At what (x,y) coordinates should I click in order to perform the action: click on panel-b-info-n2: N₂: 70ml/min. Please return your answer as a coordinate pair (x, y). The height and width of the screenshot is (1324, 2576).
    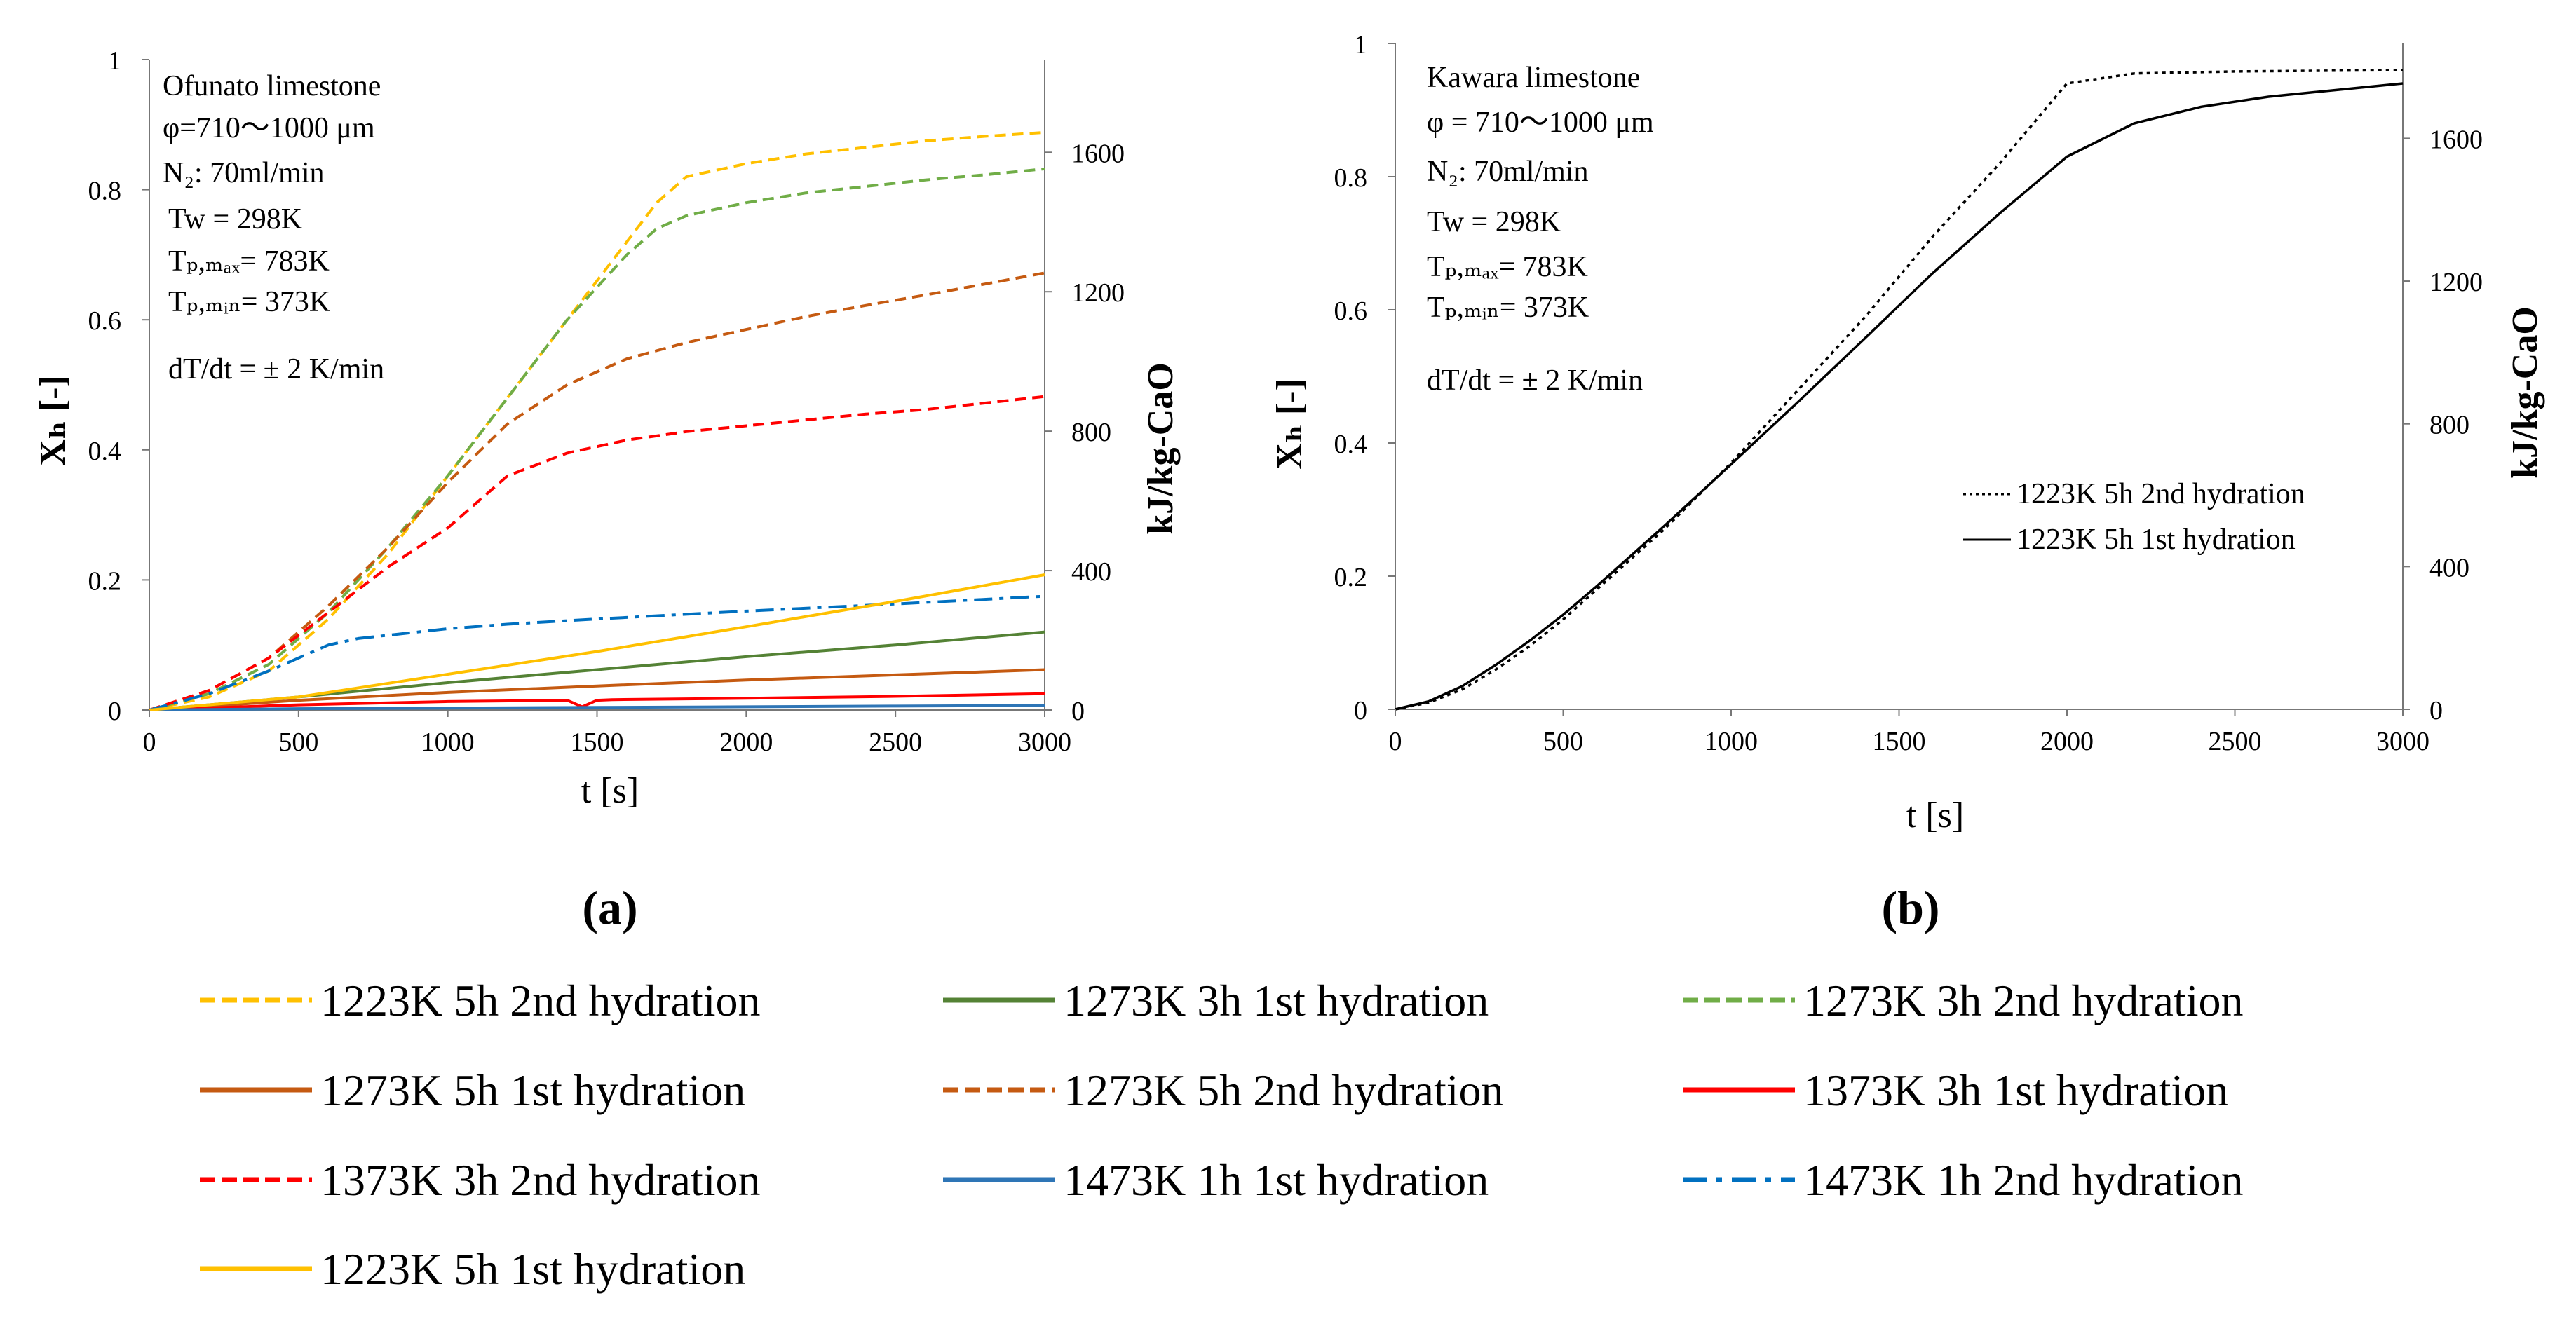
    Looking at the image, I should click on (1508, 172).